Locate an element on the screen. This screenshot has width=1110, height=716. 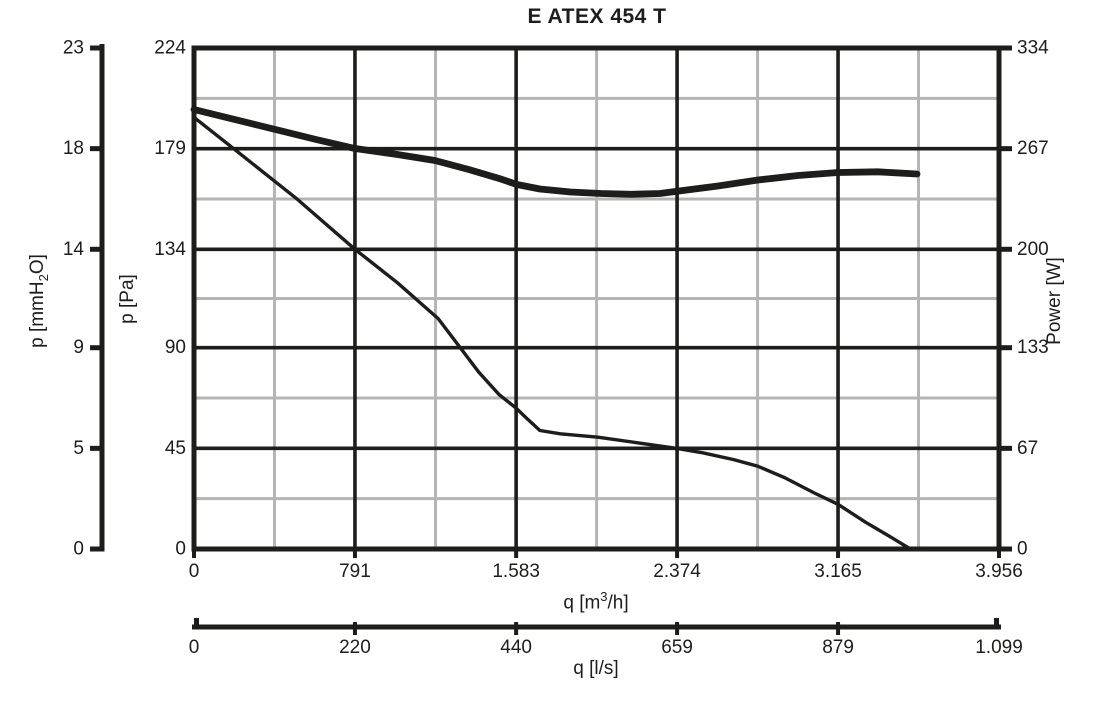
m3h-tick-label: 3.956 is located at coordinates (999, 571).